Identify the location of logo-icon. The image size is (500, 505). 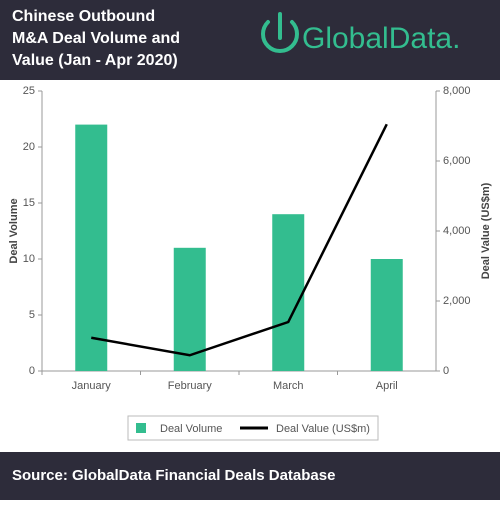
(280, 33).